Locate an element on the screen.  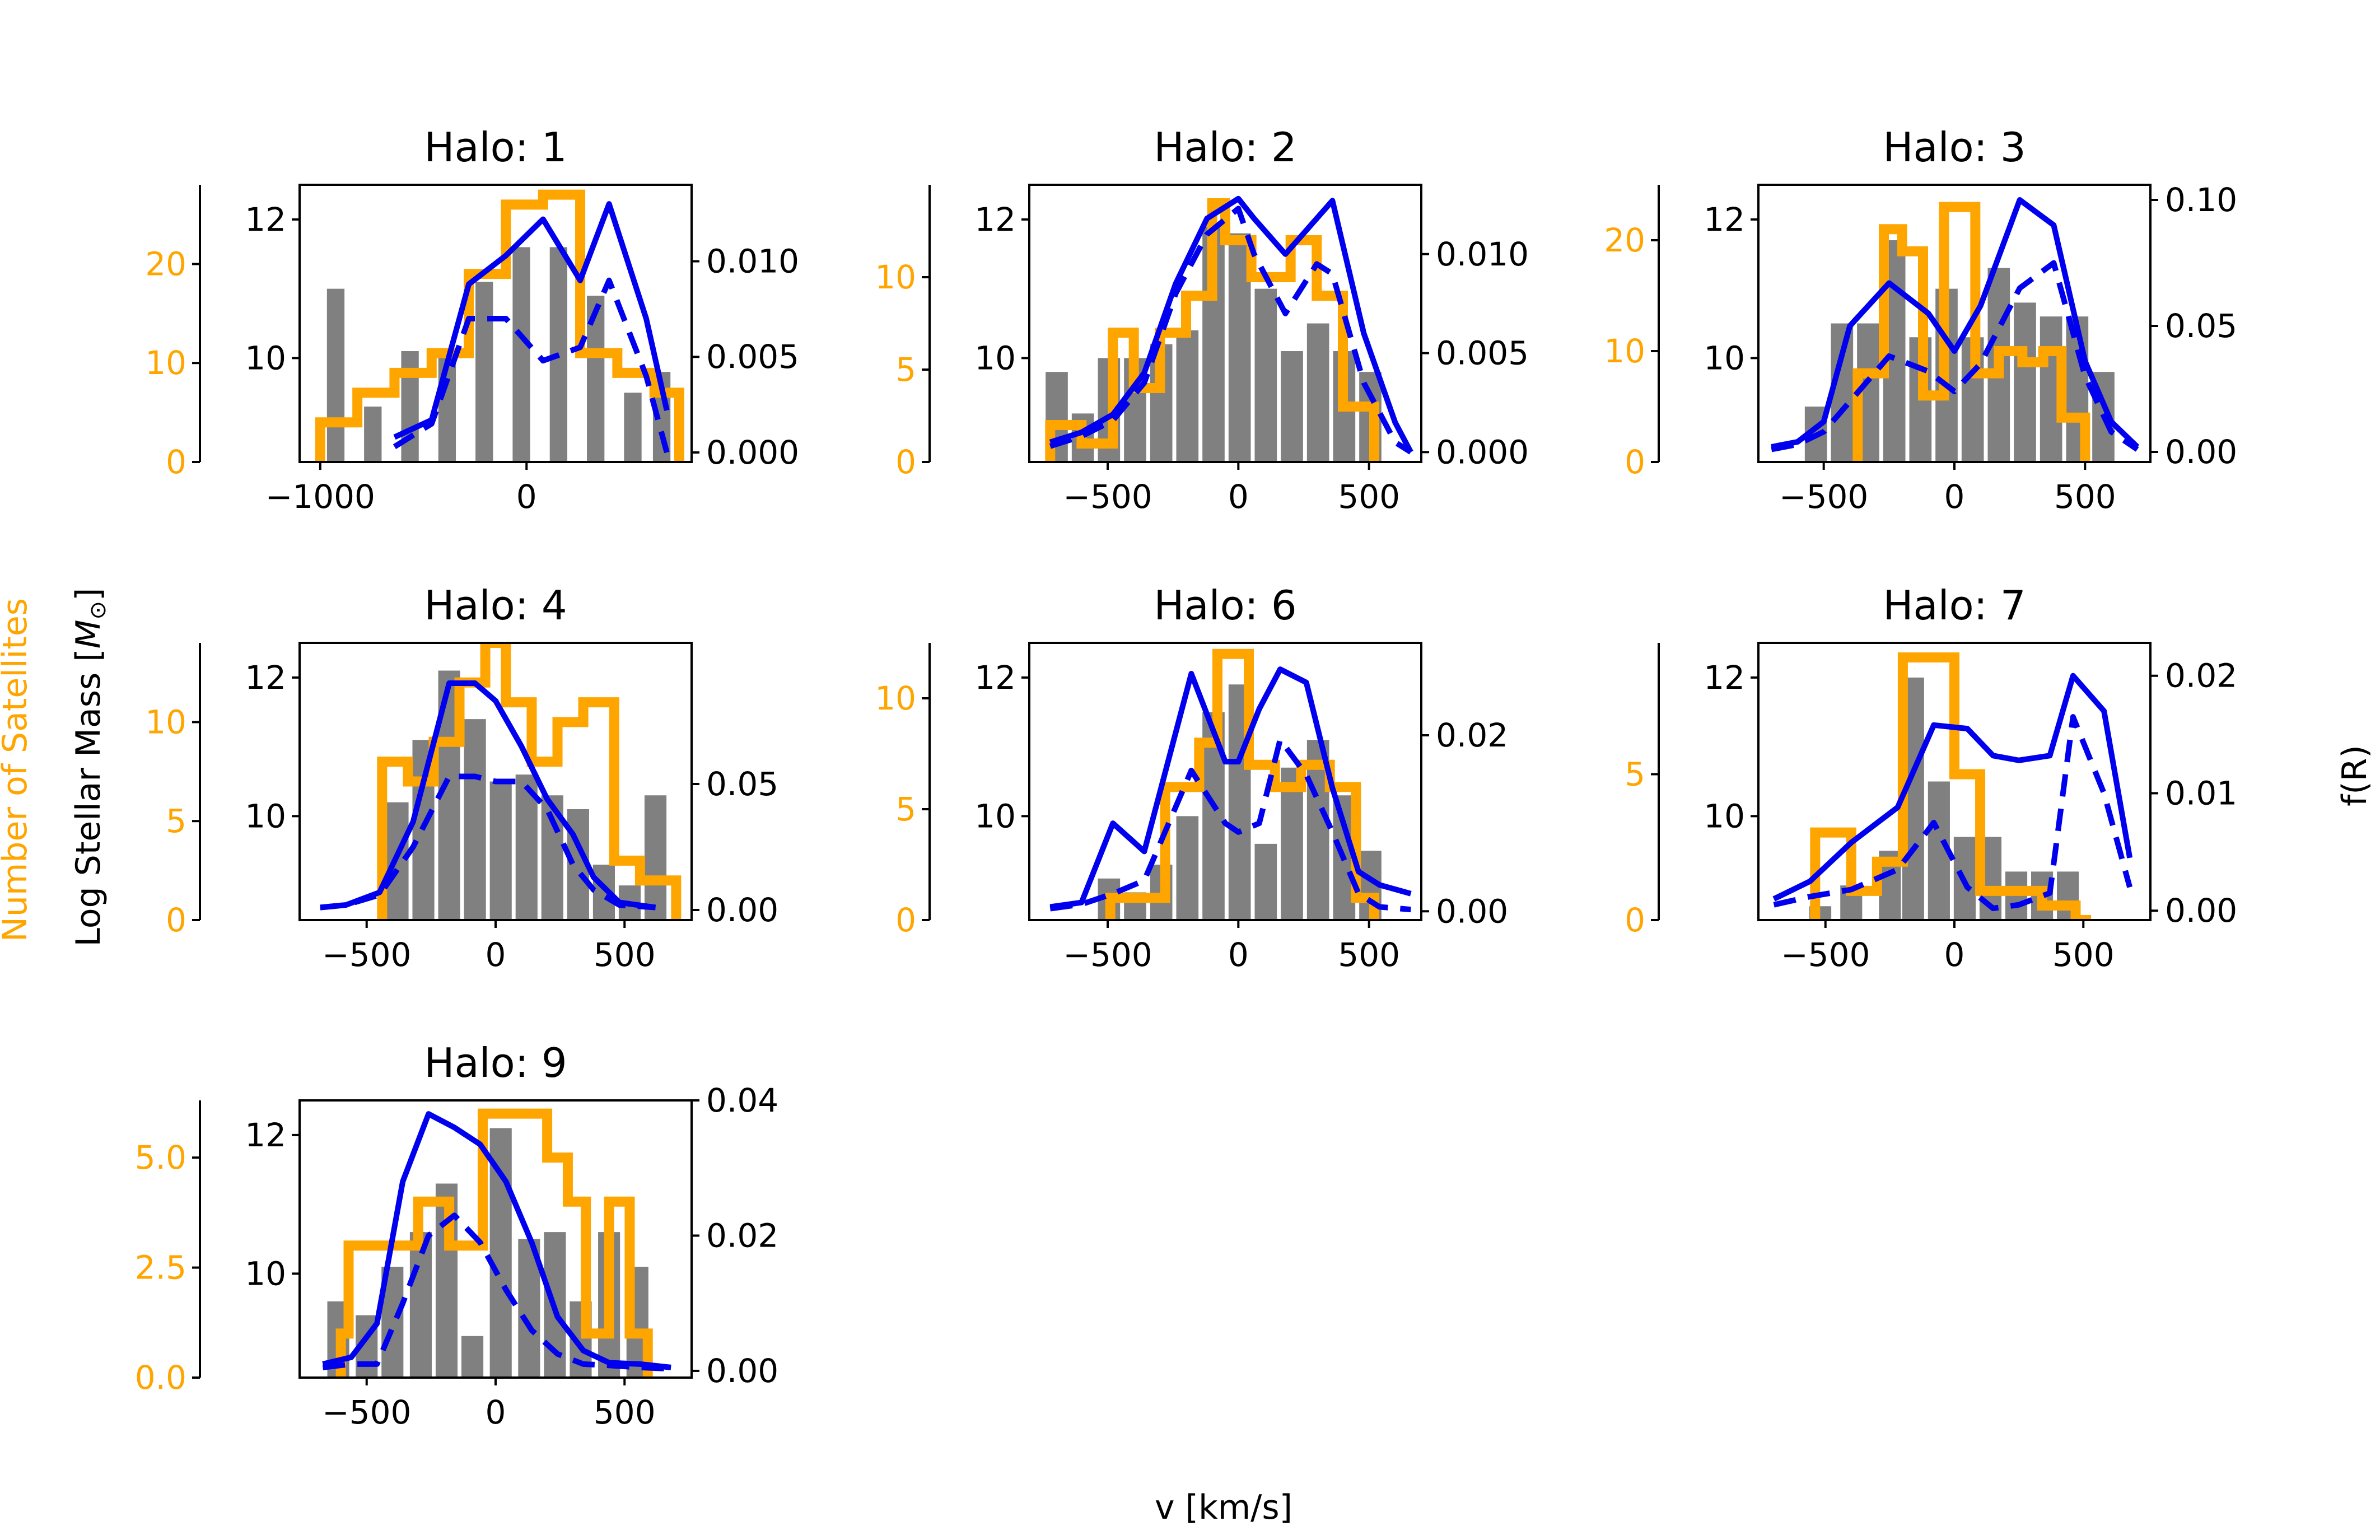
count-tick-label: 2.5 is located at coordinates (161, 1268).